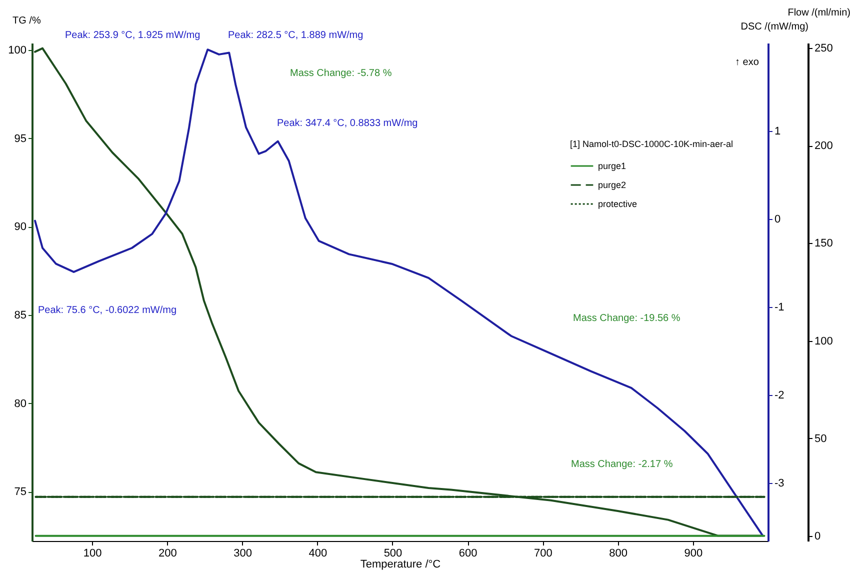 The width and height of the screenshot is (850, 573). I want to click on legend-label: purge2, so click(612, 185).